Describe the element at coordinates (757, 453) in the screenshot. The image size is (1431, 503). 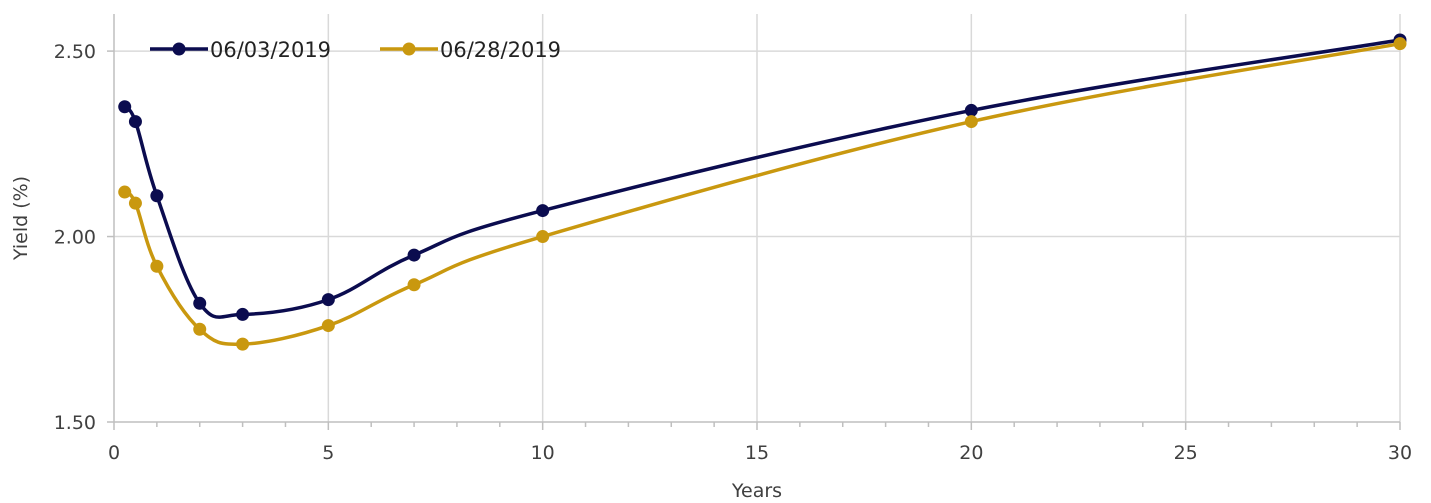
I see `x-tick-label: 15` at that location.